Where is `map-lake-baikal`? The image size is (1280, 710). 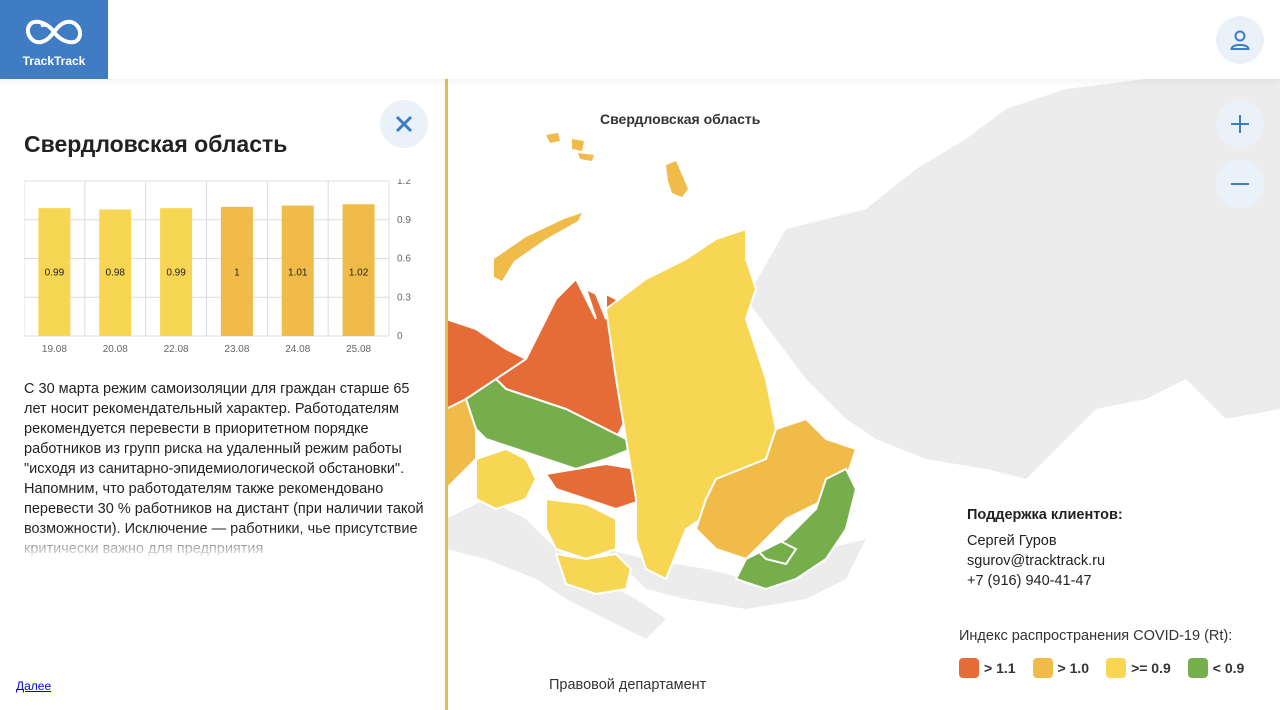 map-lake-baikal is located at coordinates (776, 551).